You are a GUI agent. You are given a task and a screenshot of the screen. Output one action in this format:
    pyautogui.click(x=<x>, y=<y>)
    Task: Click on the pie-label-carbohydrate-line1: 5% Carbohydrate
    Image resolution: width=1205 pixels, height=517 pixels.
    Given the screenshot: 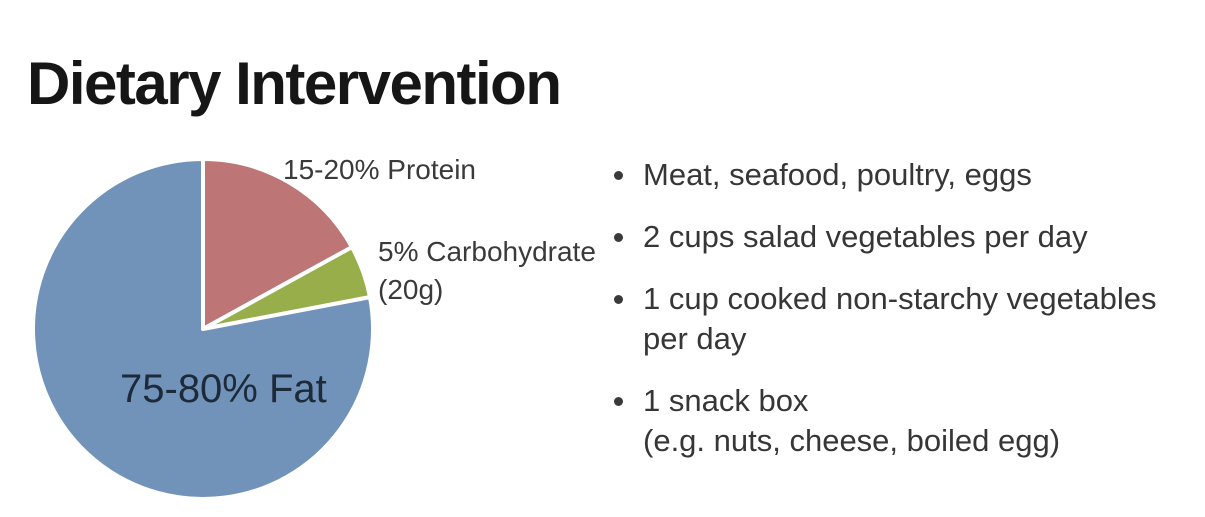 What is the action you would take?
    pyautogui.click(x=487, y=251)
    